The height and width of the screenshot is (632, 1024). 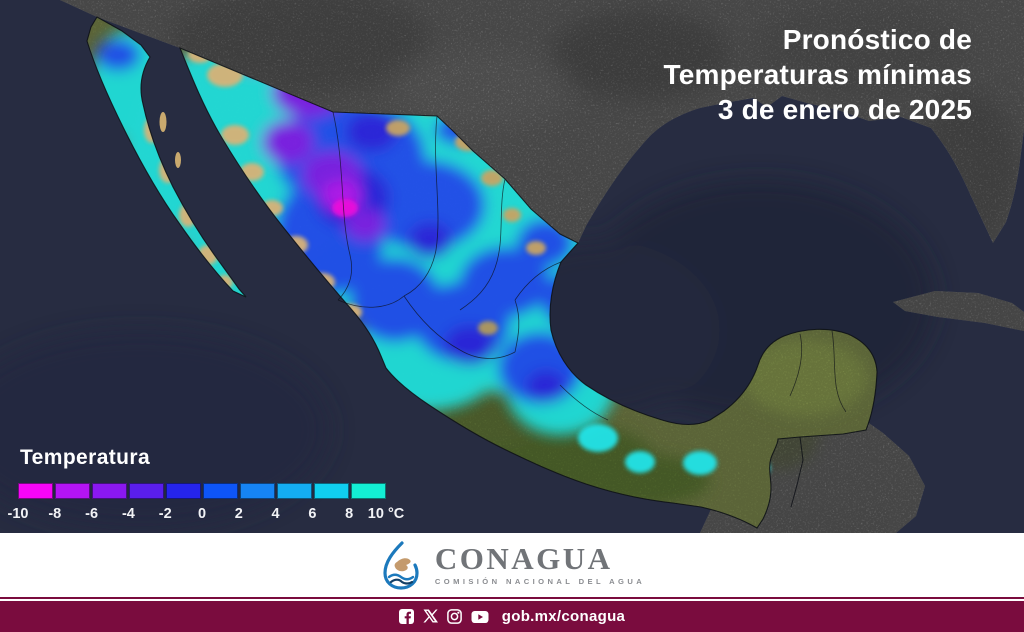 I want to click on temperature-legend: Temperatura -10 -8 -6 -4 -2 0 2 4 6 8 10 °C, so click(x=223, y=486).